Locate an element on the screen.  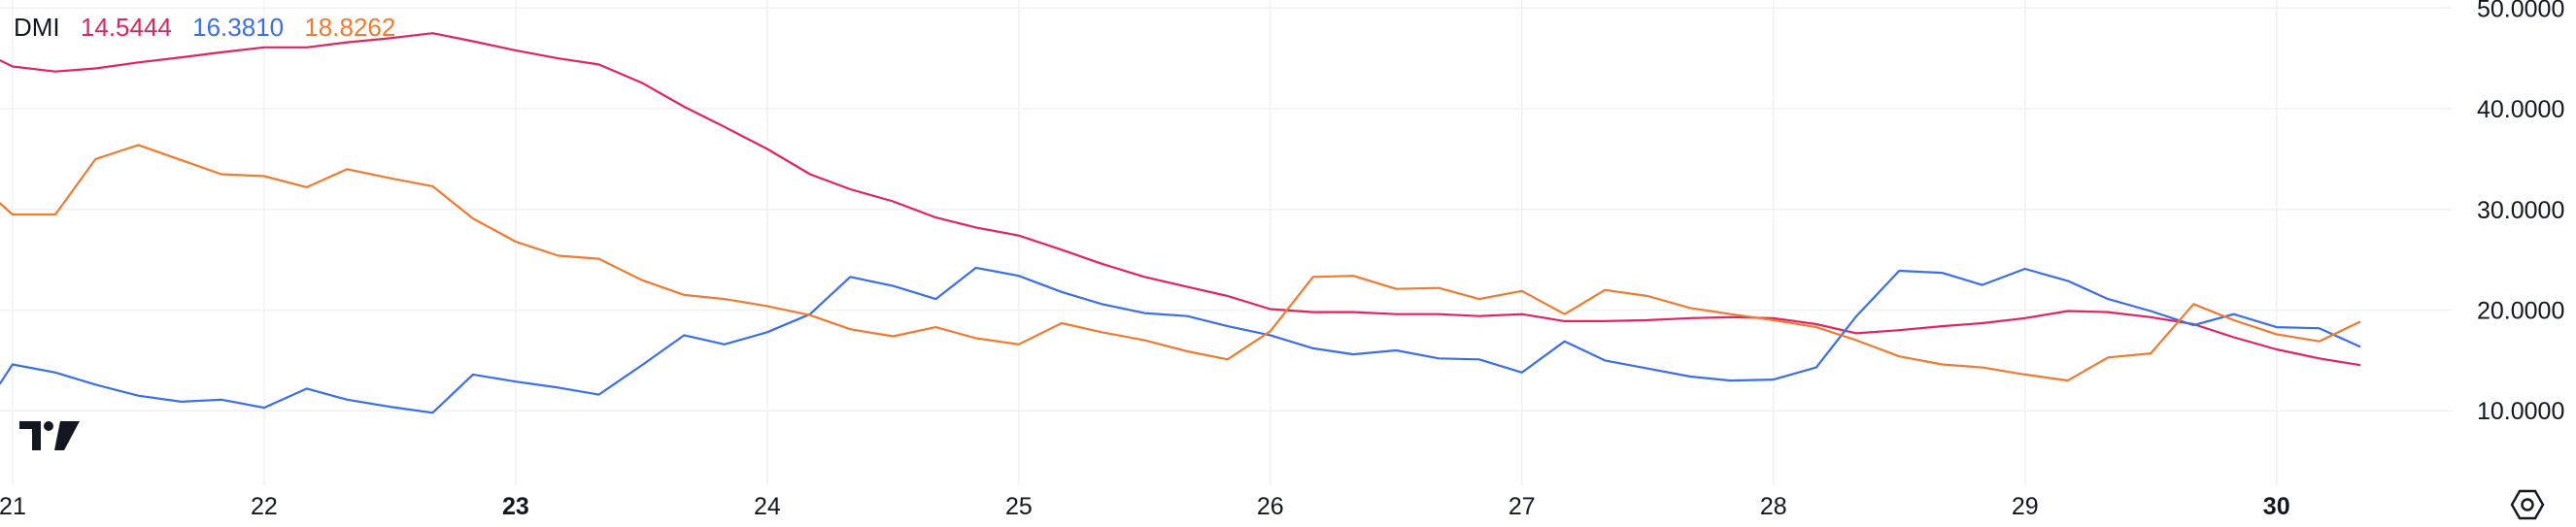
settings-icon is located at coordinates (2527, 507).